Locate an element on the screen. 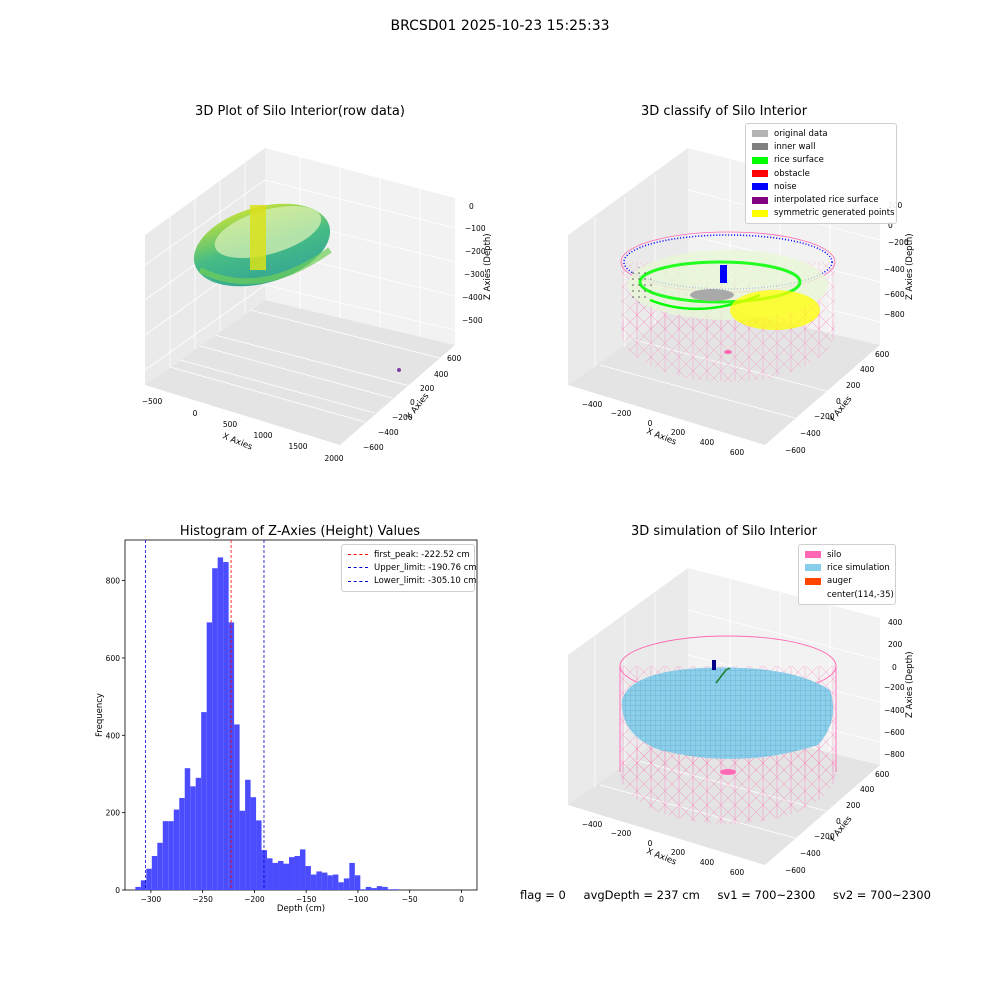 This screenshot has width=1000, height=1000. raw-z-tick: 0 is located at coordinates (471, 206).